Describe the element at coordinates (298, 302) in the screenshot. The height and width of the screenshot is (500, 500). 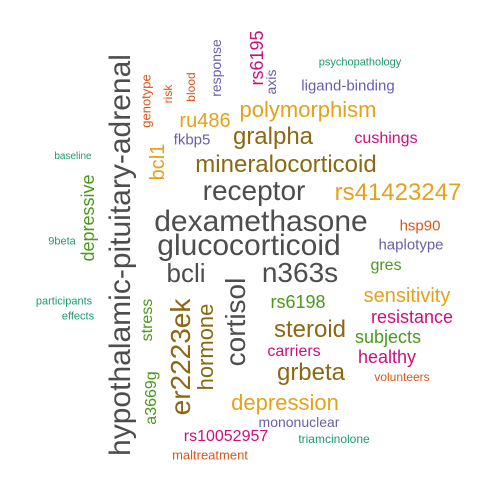
I see `word-rs6198: rs6198` at that location.